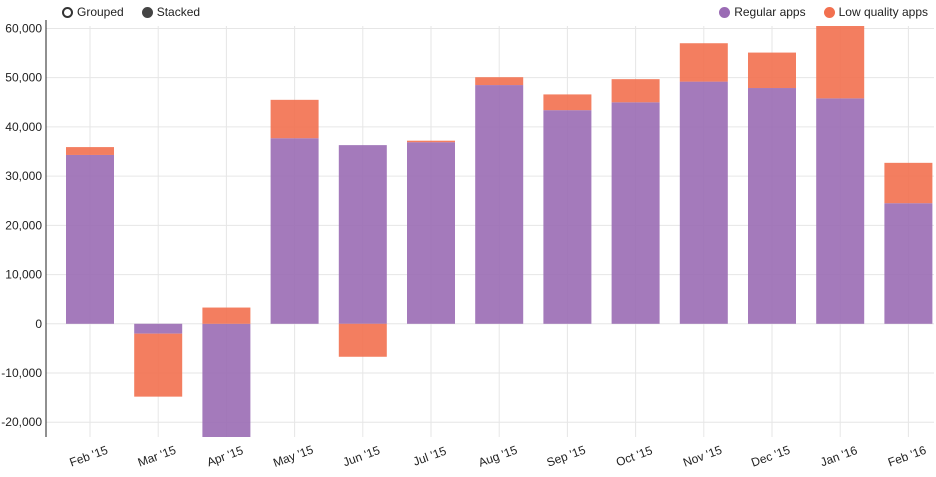  I want to click on legend: Regular apps Low quality apps, so click(823, 12).